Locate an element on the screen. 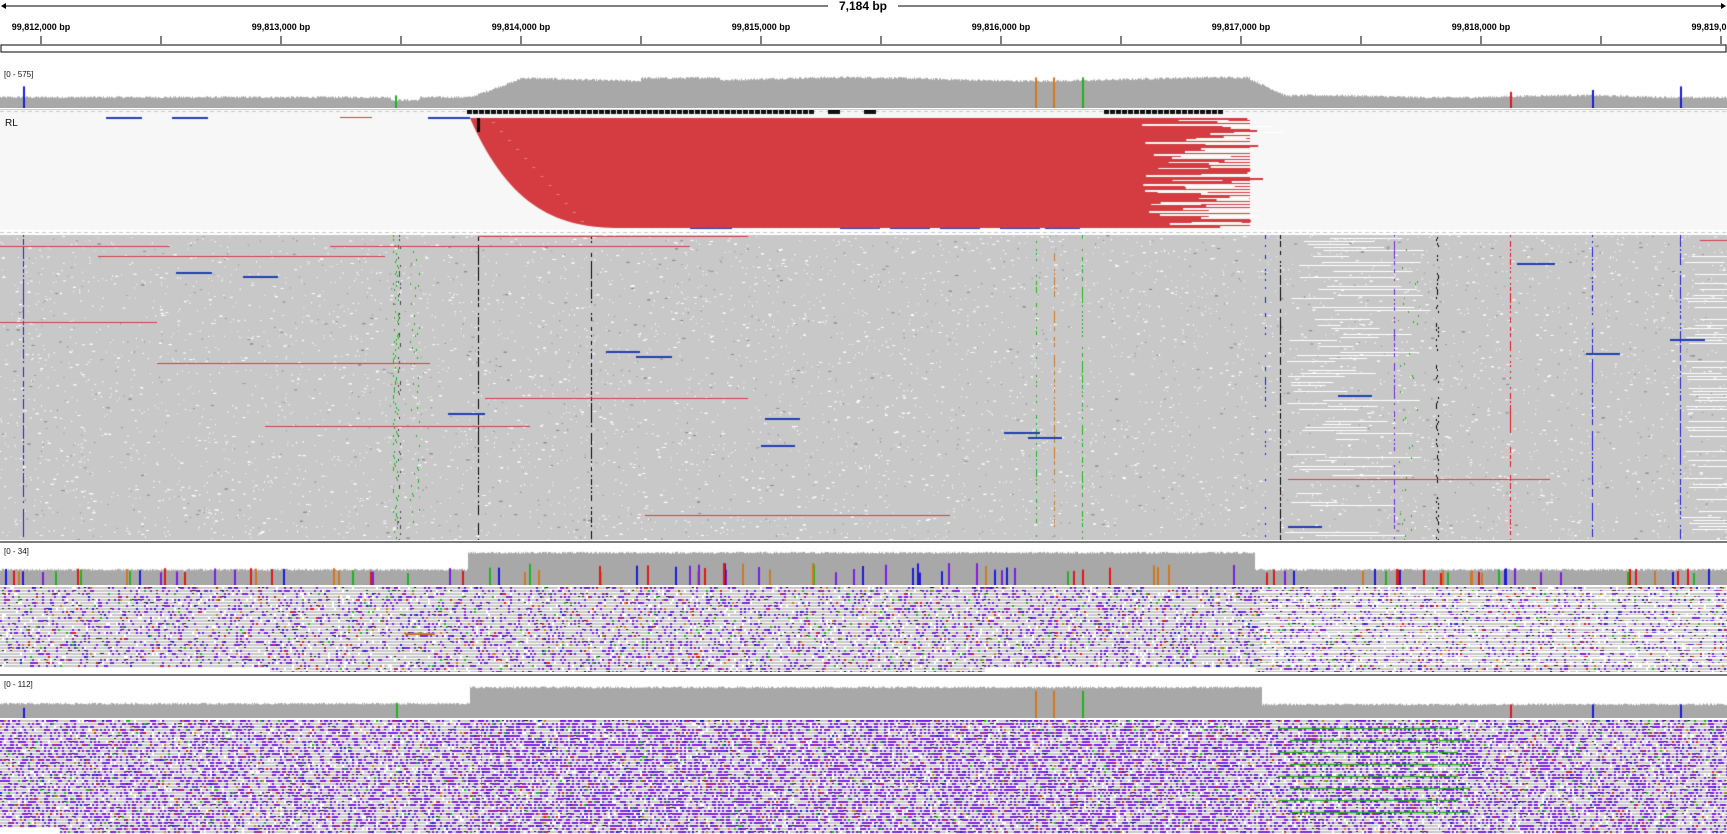 This screenshot has width=1727, height=834. ruler-tick-label: 99,814,000 bp is located at coordinates (521, 27).